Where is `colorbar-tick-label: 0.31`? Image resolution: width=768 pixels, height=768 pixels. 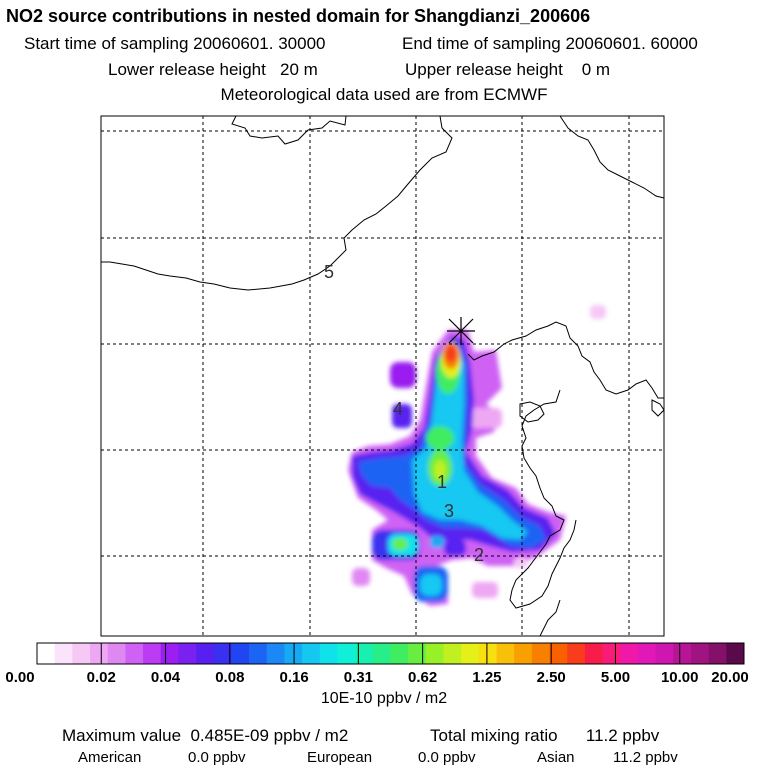
colorbar-tick-label: 0.31 is located at coordinates (358, 677).